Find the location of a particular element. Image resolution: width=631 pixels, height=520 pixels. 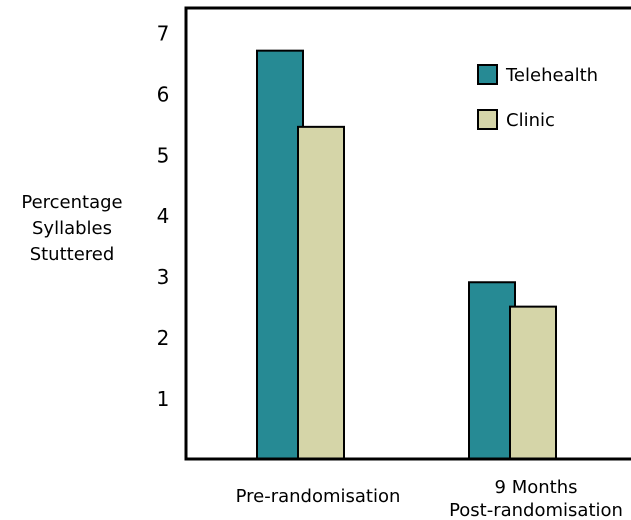

y-axis-label-line: Stuttered is located at coordinates (72, 254).